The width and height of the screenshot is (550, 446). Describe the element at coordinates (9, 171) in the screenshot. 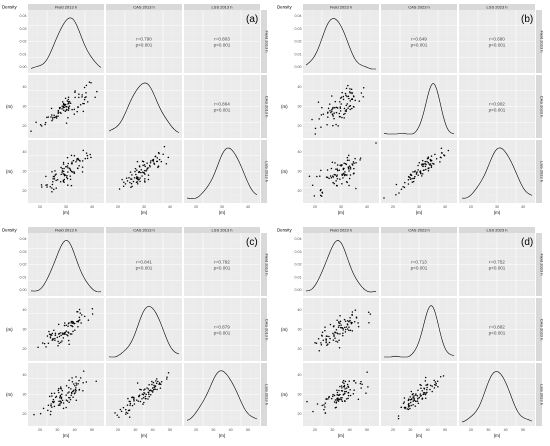

I see `y-axis-title: (m)` at that location.